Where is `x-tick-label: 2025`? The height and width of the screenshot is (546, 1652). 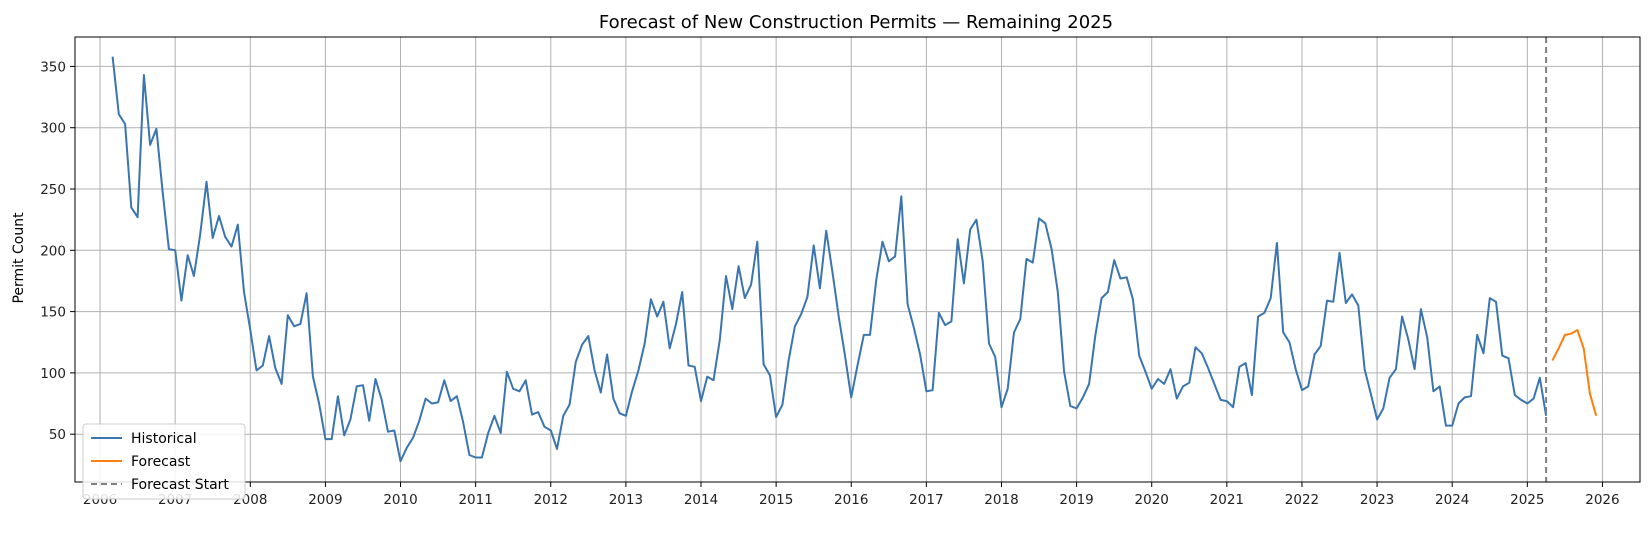
x-tick-label: 2025 is located at coordinates (1527, 500).